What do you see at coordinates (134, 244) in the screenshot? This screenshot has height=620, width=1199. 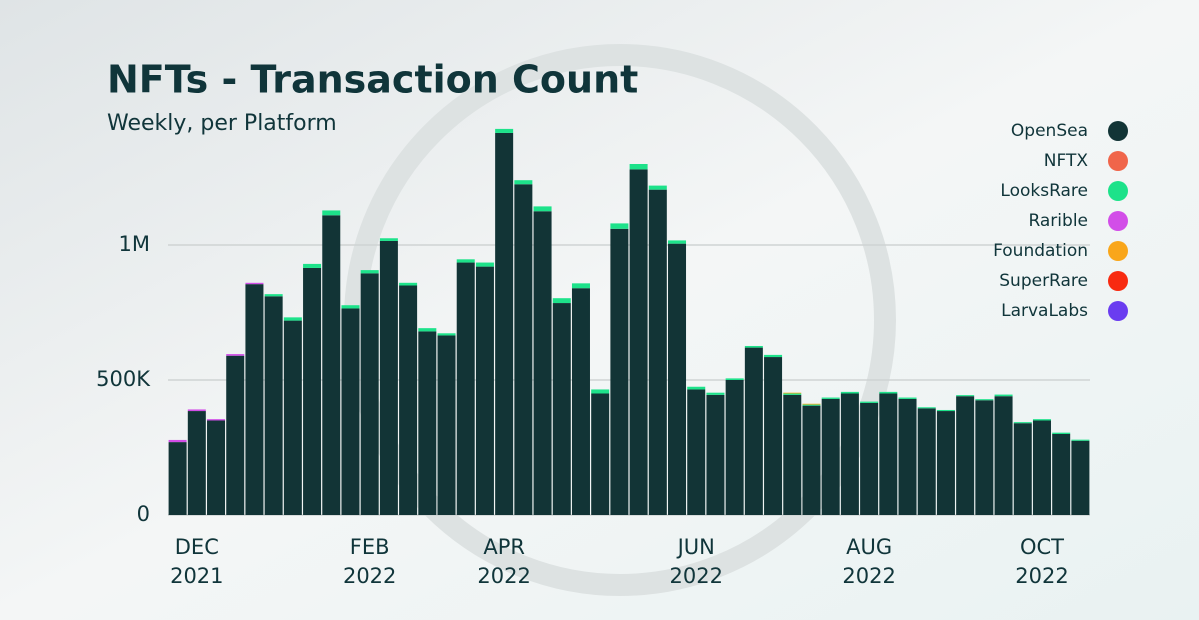 I see `y-tick-label: 1M` at bounding box center [134, 244].